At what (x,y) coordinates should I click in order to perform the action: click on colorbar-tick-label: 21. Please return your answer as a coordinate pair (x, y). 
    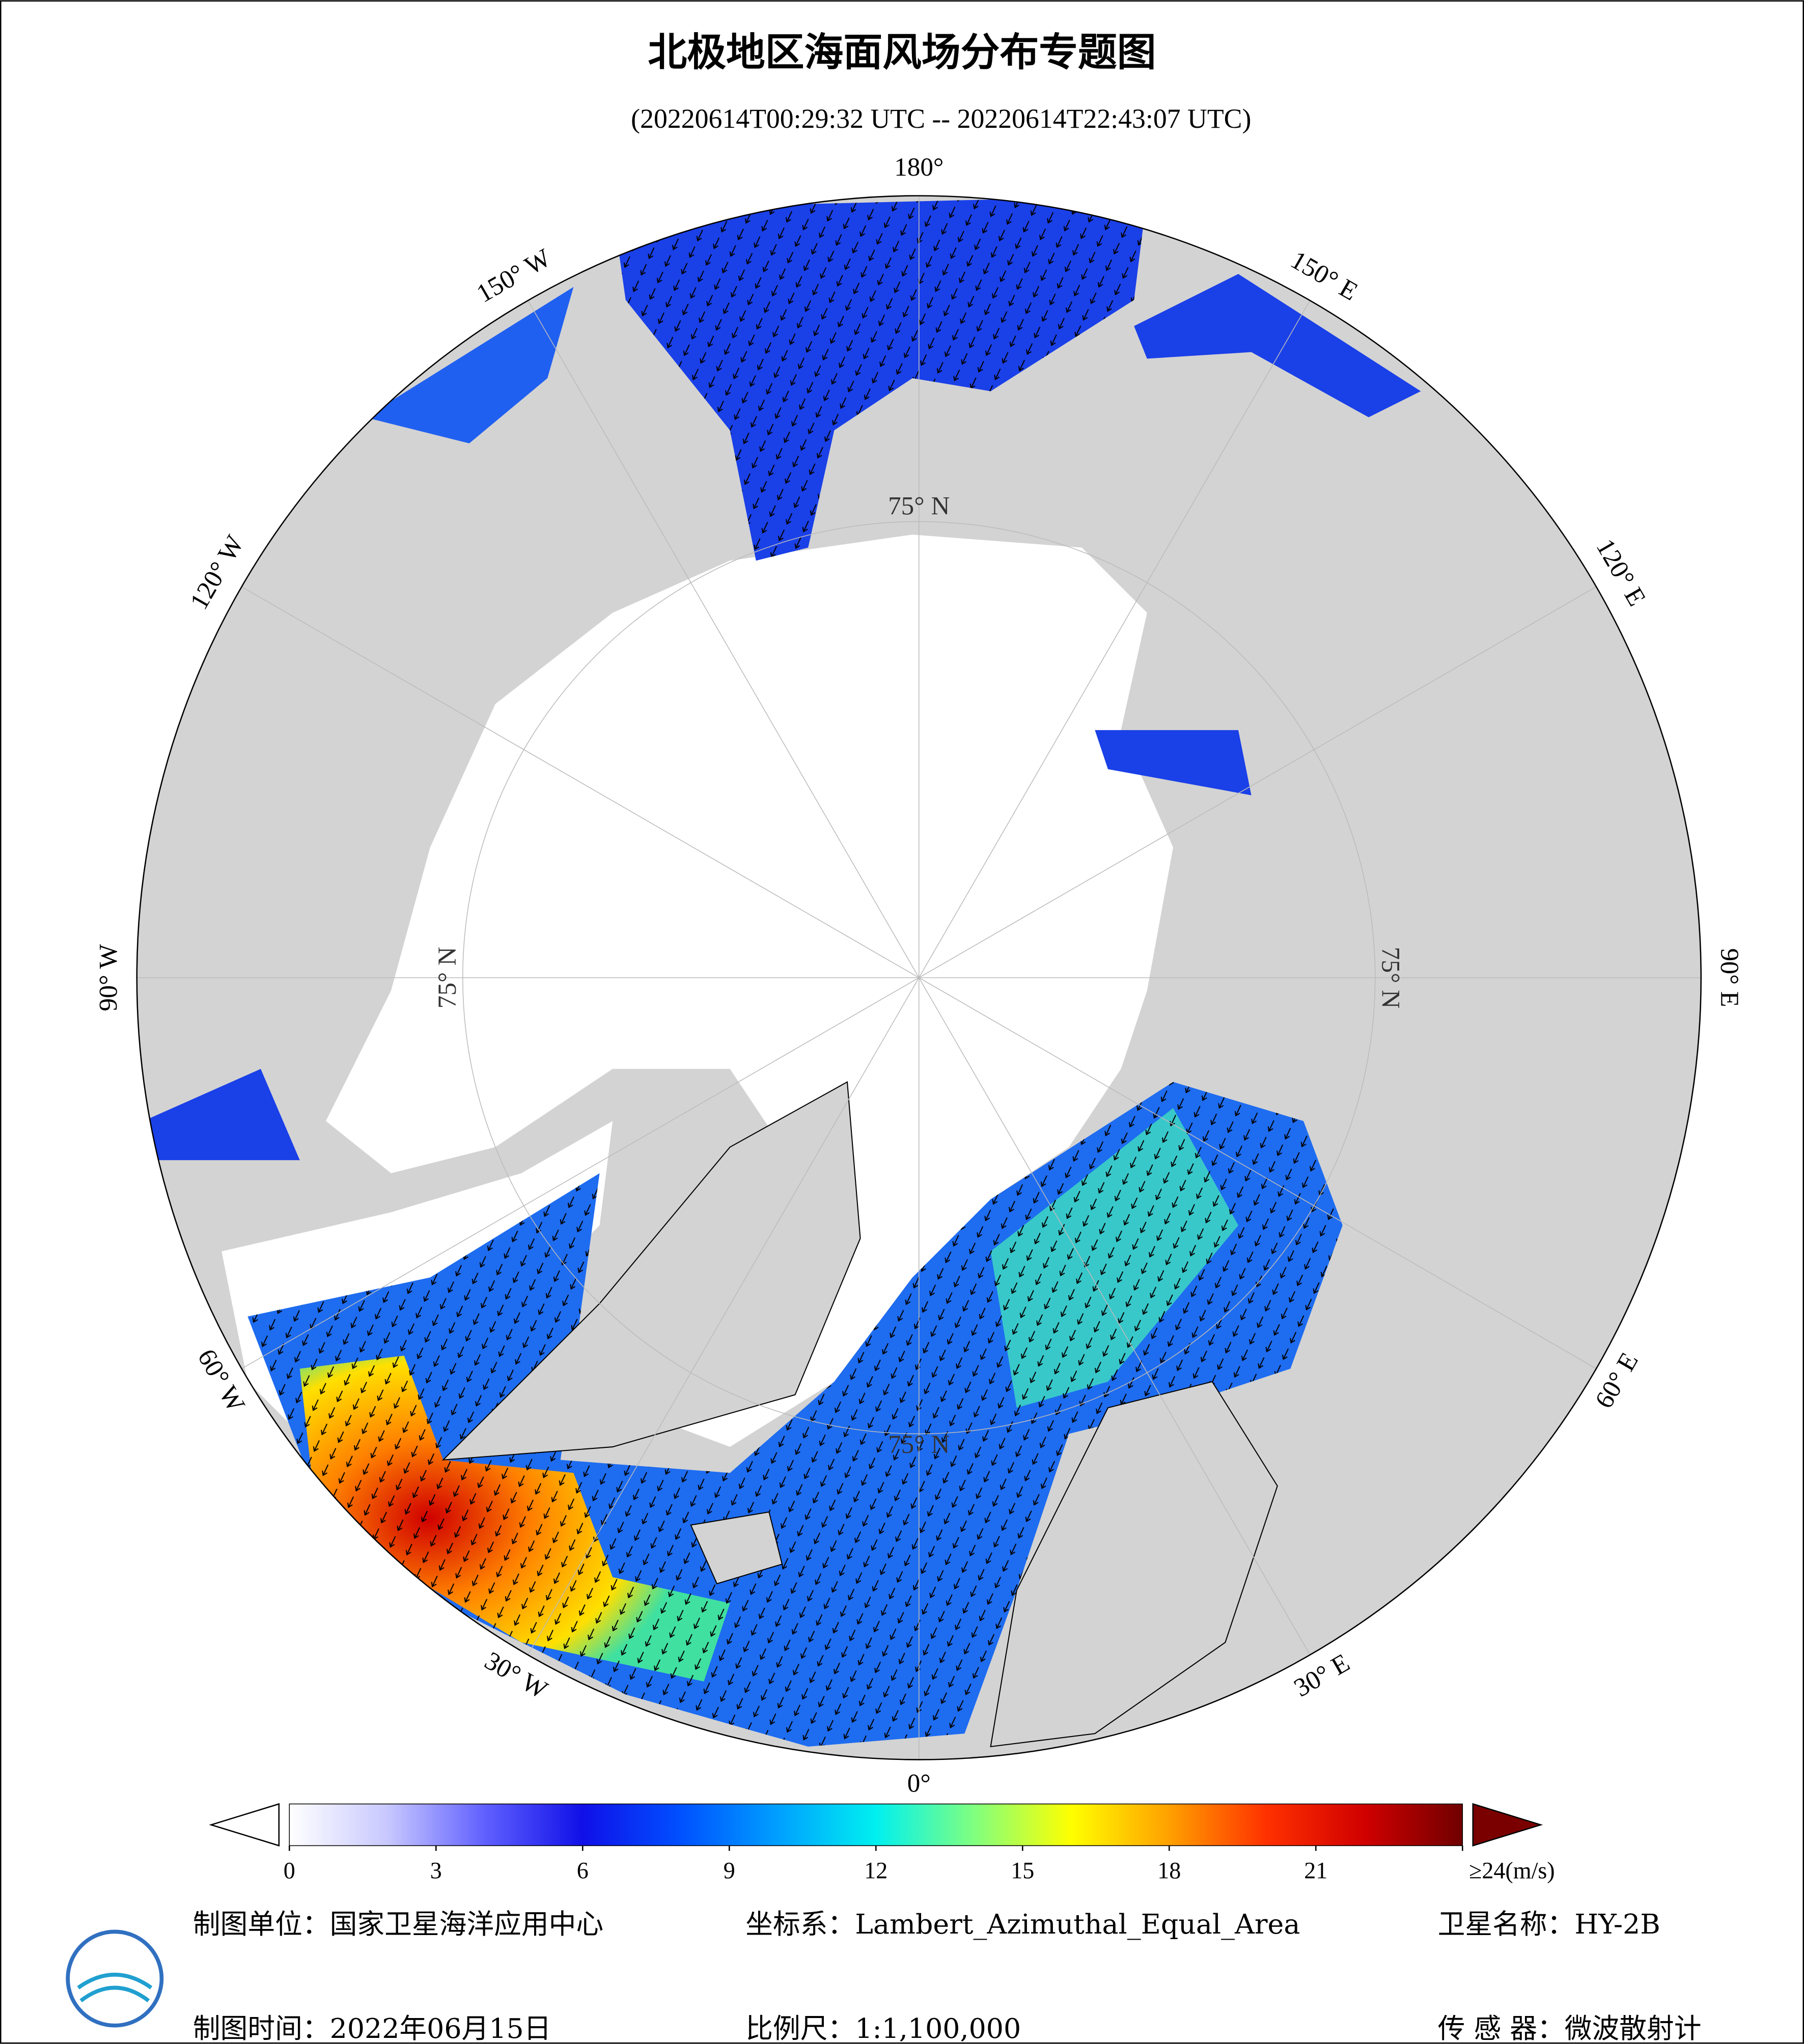
    Looking at the image, I should click on (1315, 1871).